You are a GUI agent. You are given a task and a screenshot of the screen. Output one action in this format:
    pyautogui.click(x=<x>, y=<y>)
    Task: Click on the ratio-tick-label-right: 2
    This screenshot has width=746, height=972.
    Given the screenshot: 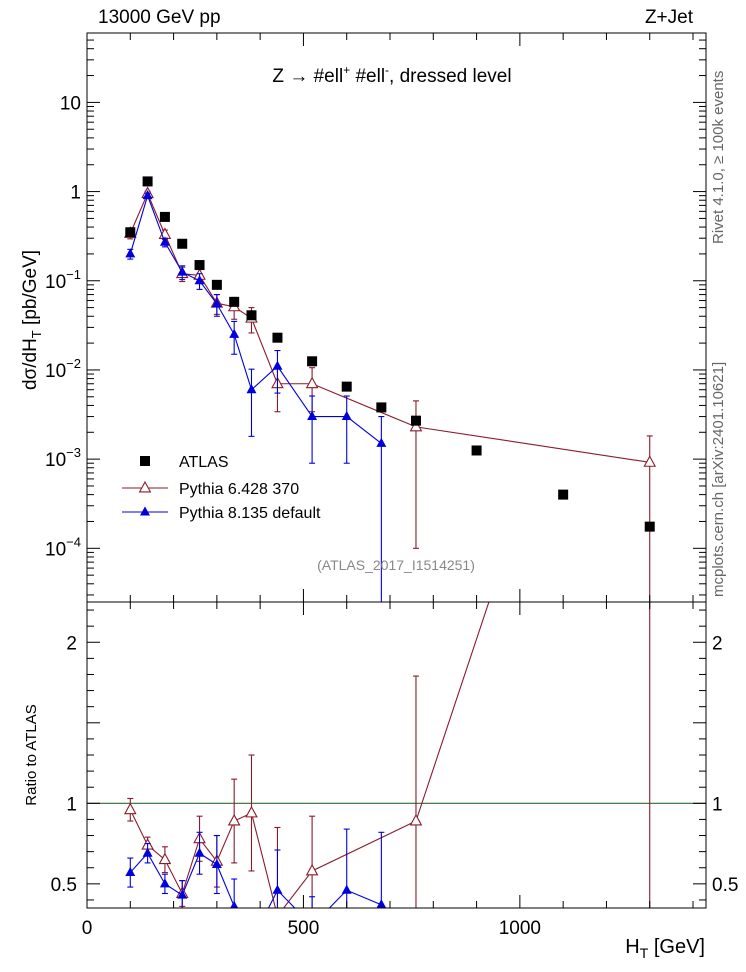 What is the action you would take?
    pyautogui.click(x=717, y=643)
    